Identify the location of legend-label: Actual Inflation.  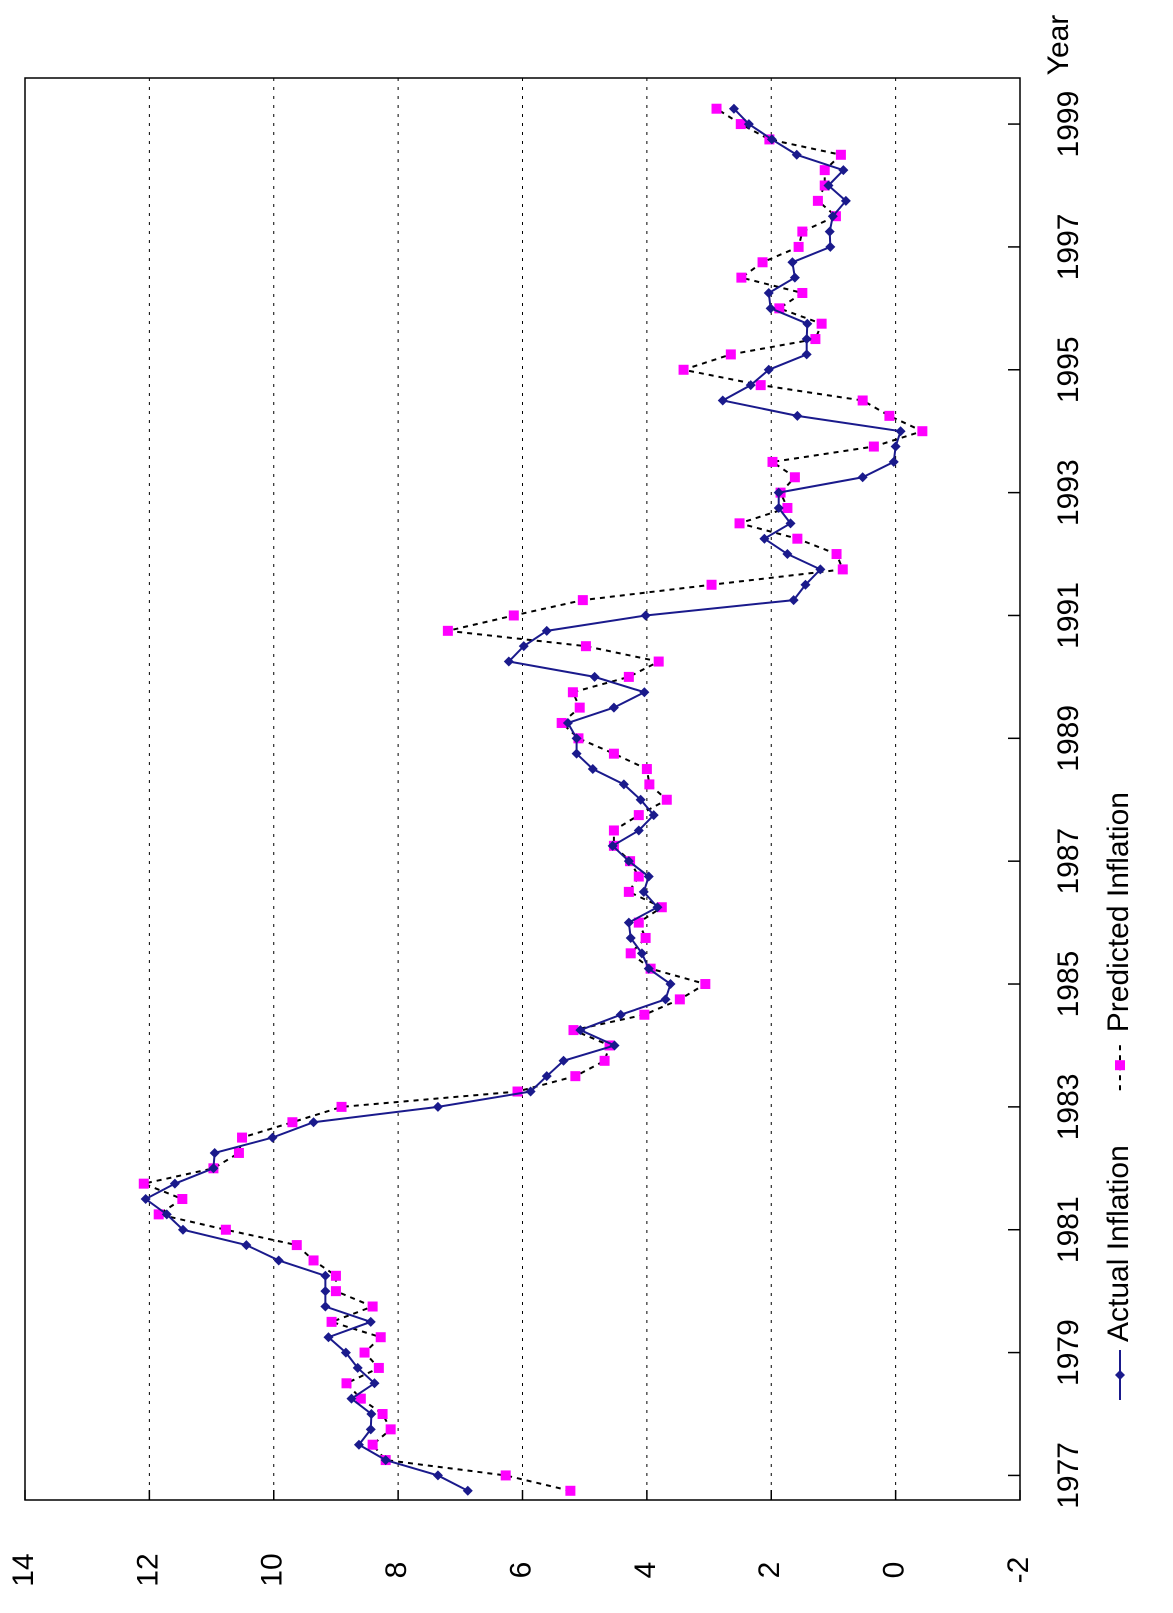
(1118, 1243).